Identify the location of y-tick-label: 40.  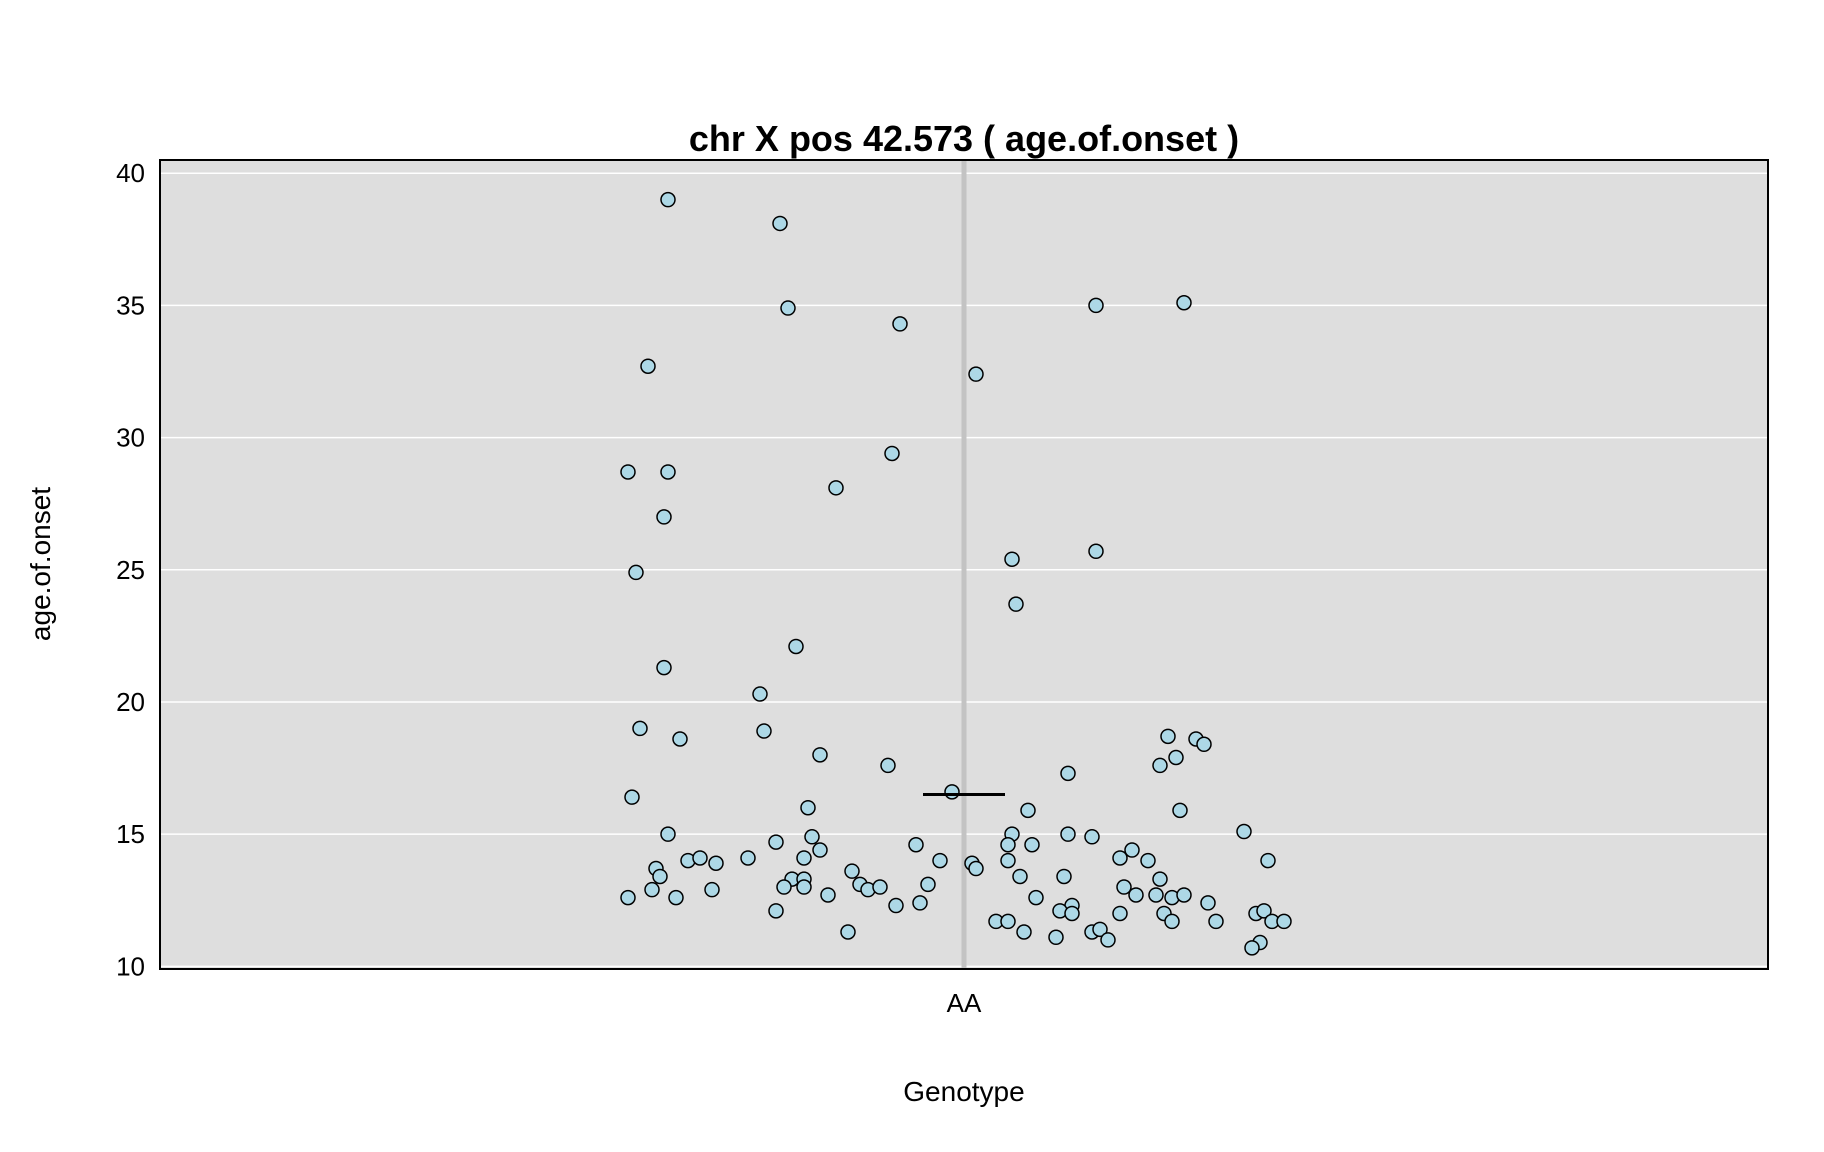
(130, 173).